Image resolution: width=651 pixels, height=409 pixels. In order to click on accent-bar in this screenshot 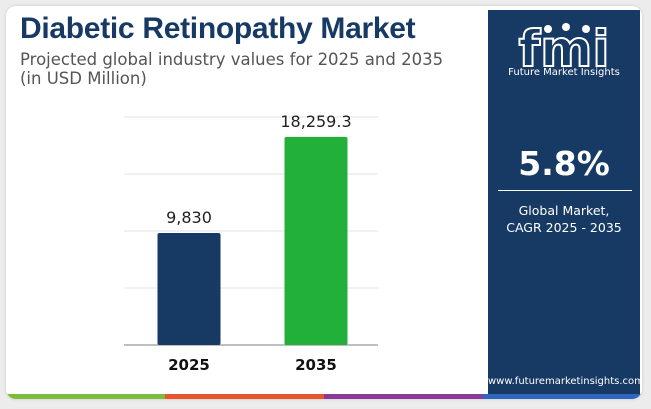, I will do `click(324, 396)`.